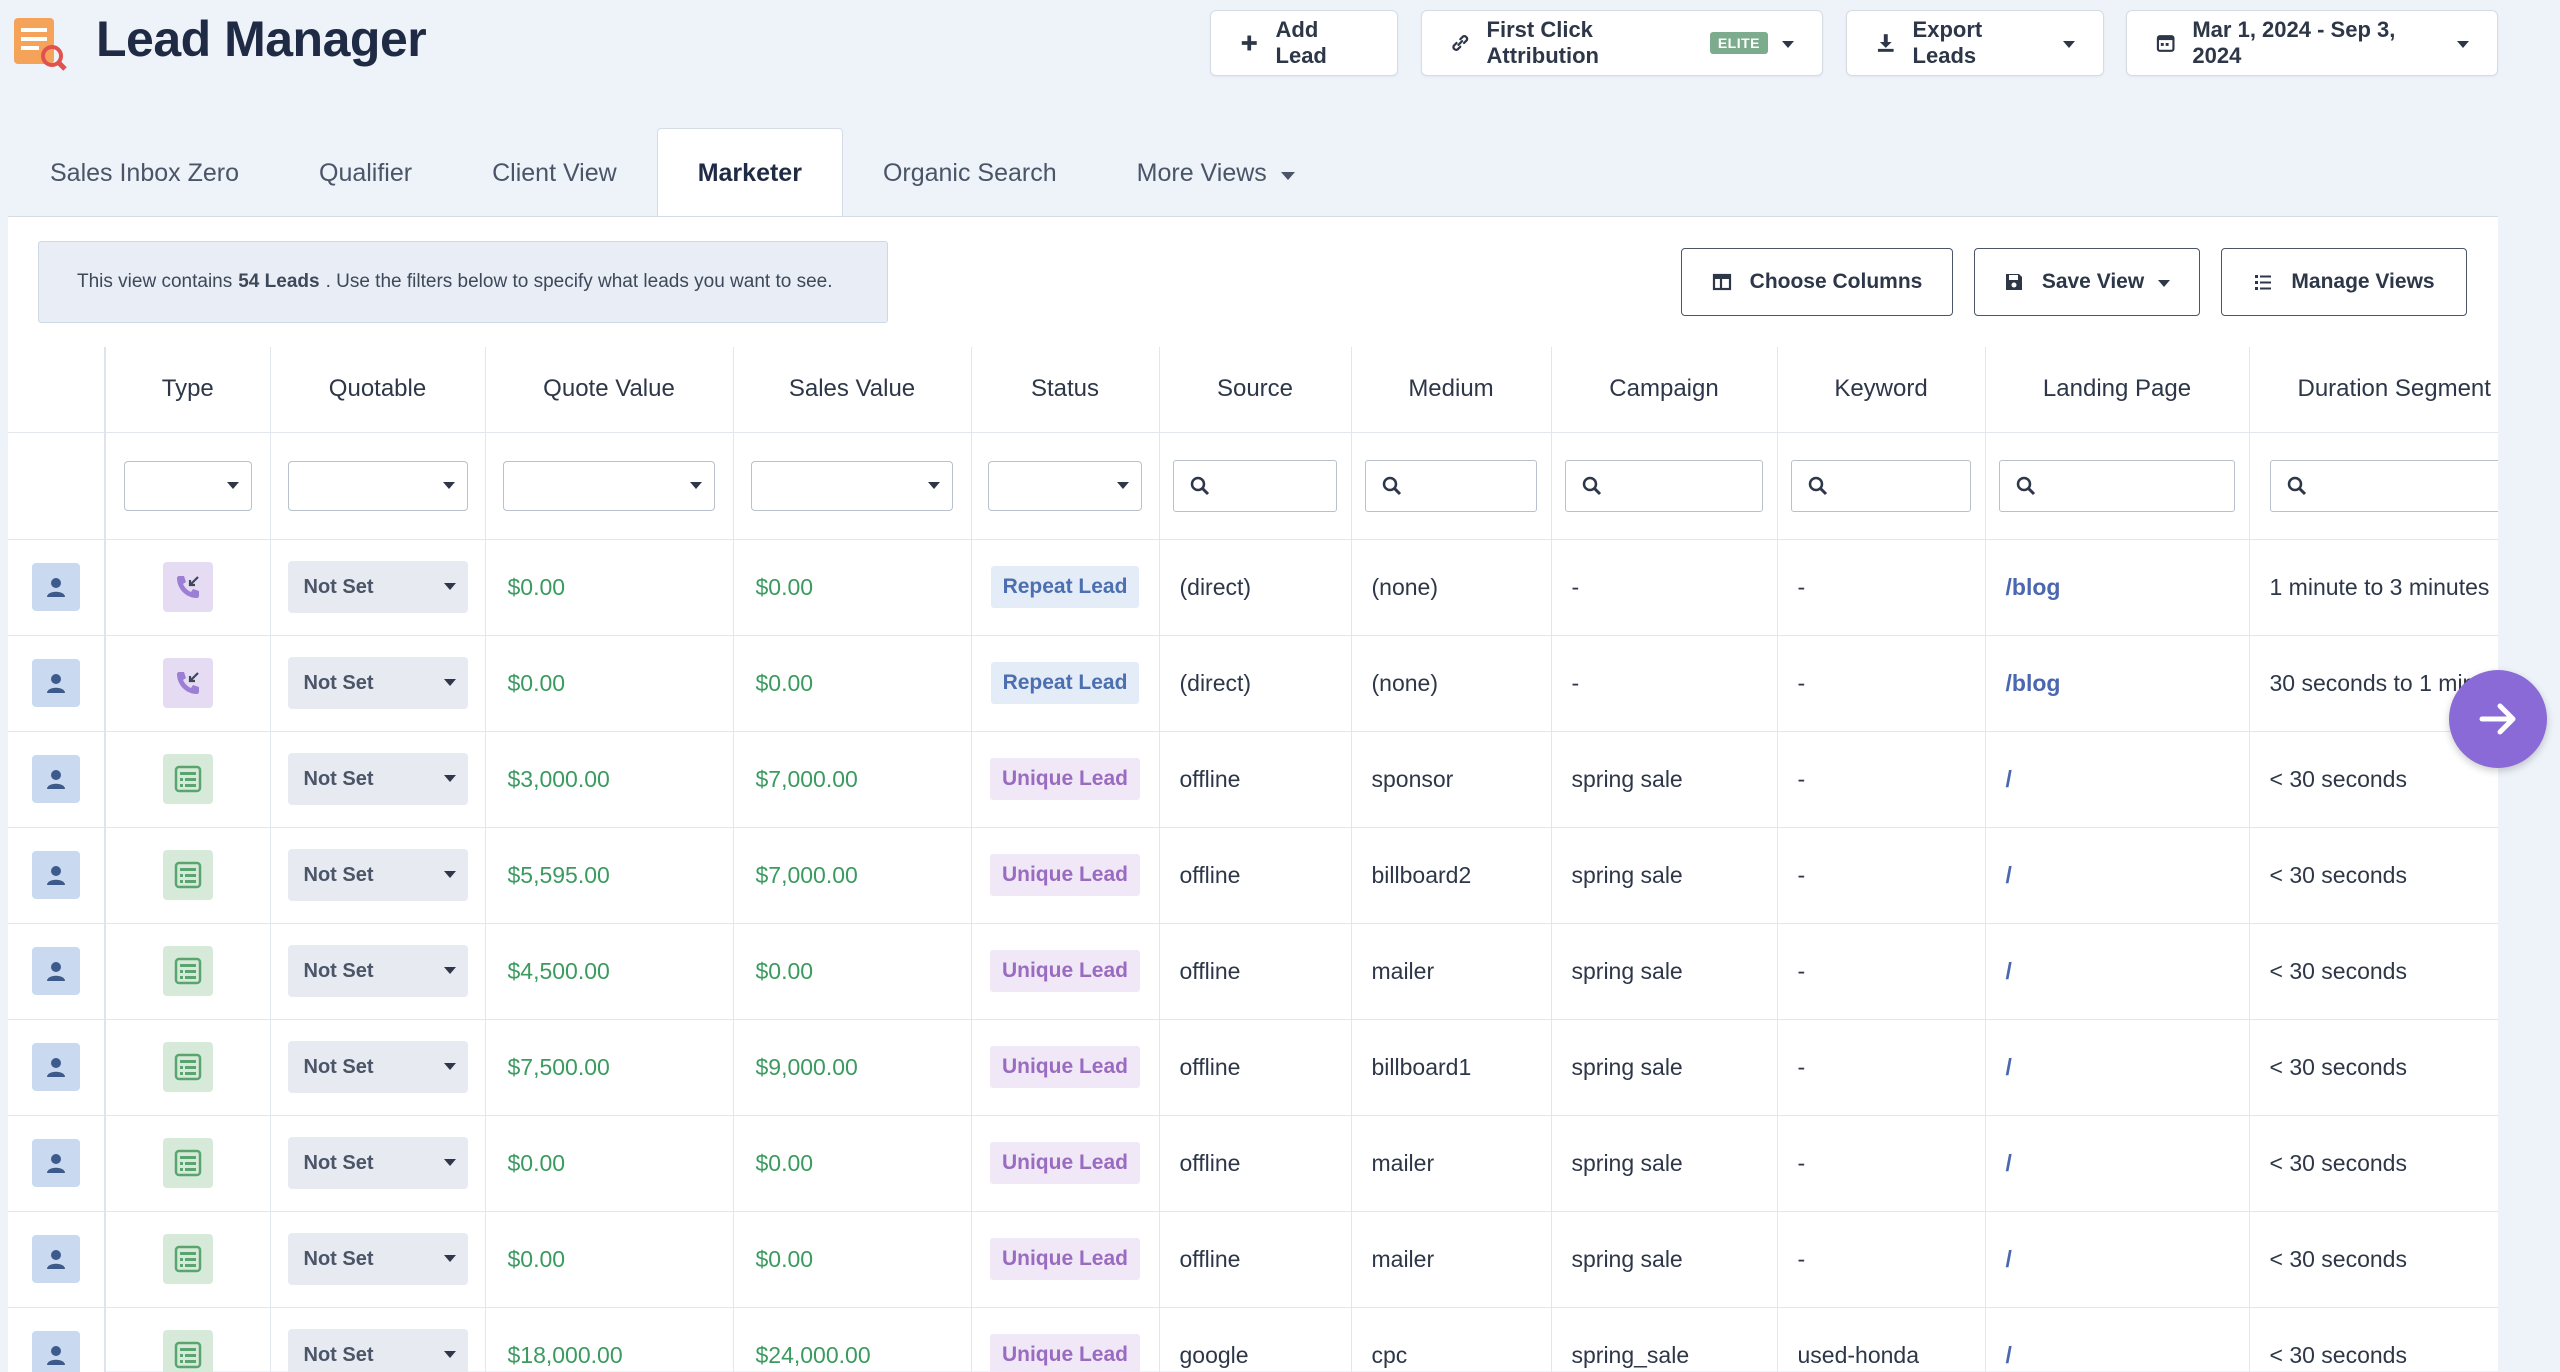 Image resolution: width=2560 pixels, height=1372 pixels. What do you see at coordinates (187, 683) in the screenshot?
I see `incoming-call-icon` at bounding box center [187, 683].